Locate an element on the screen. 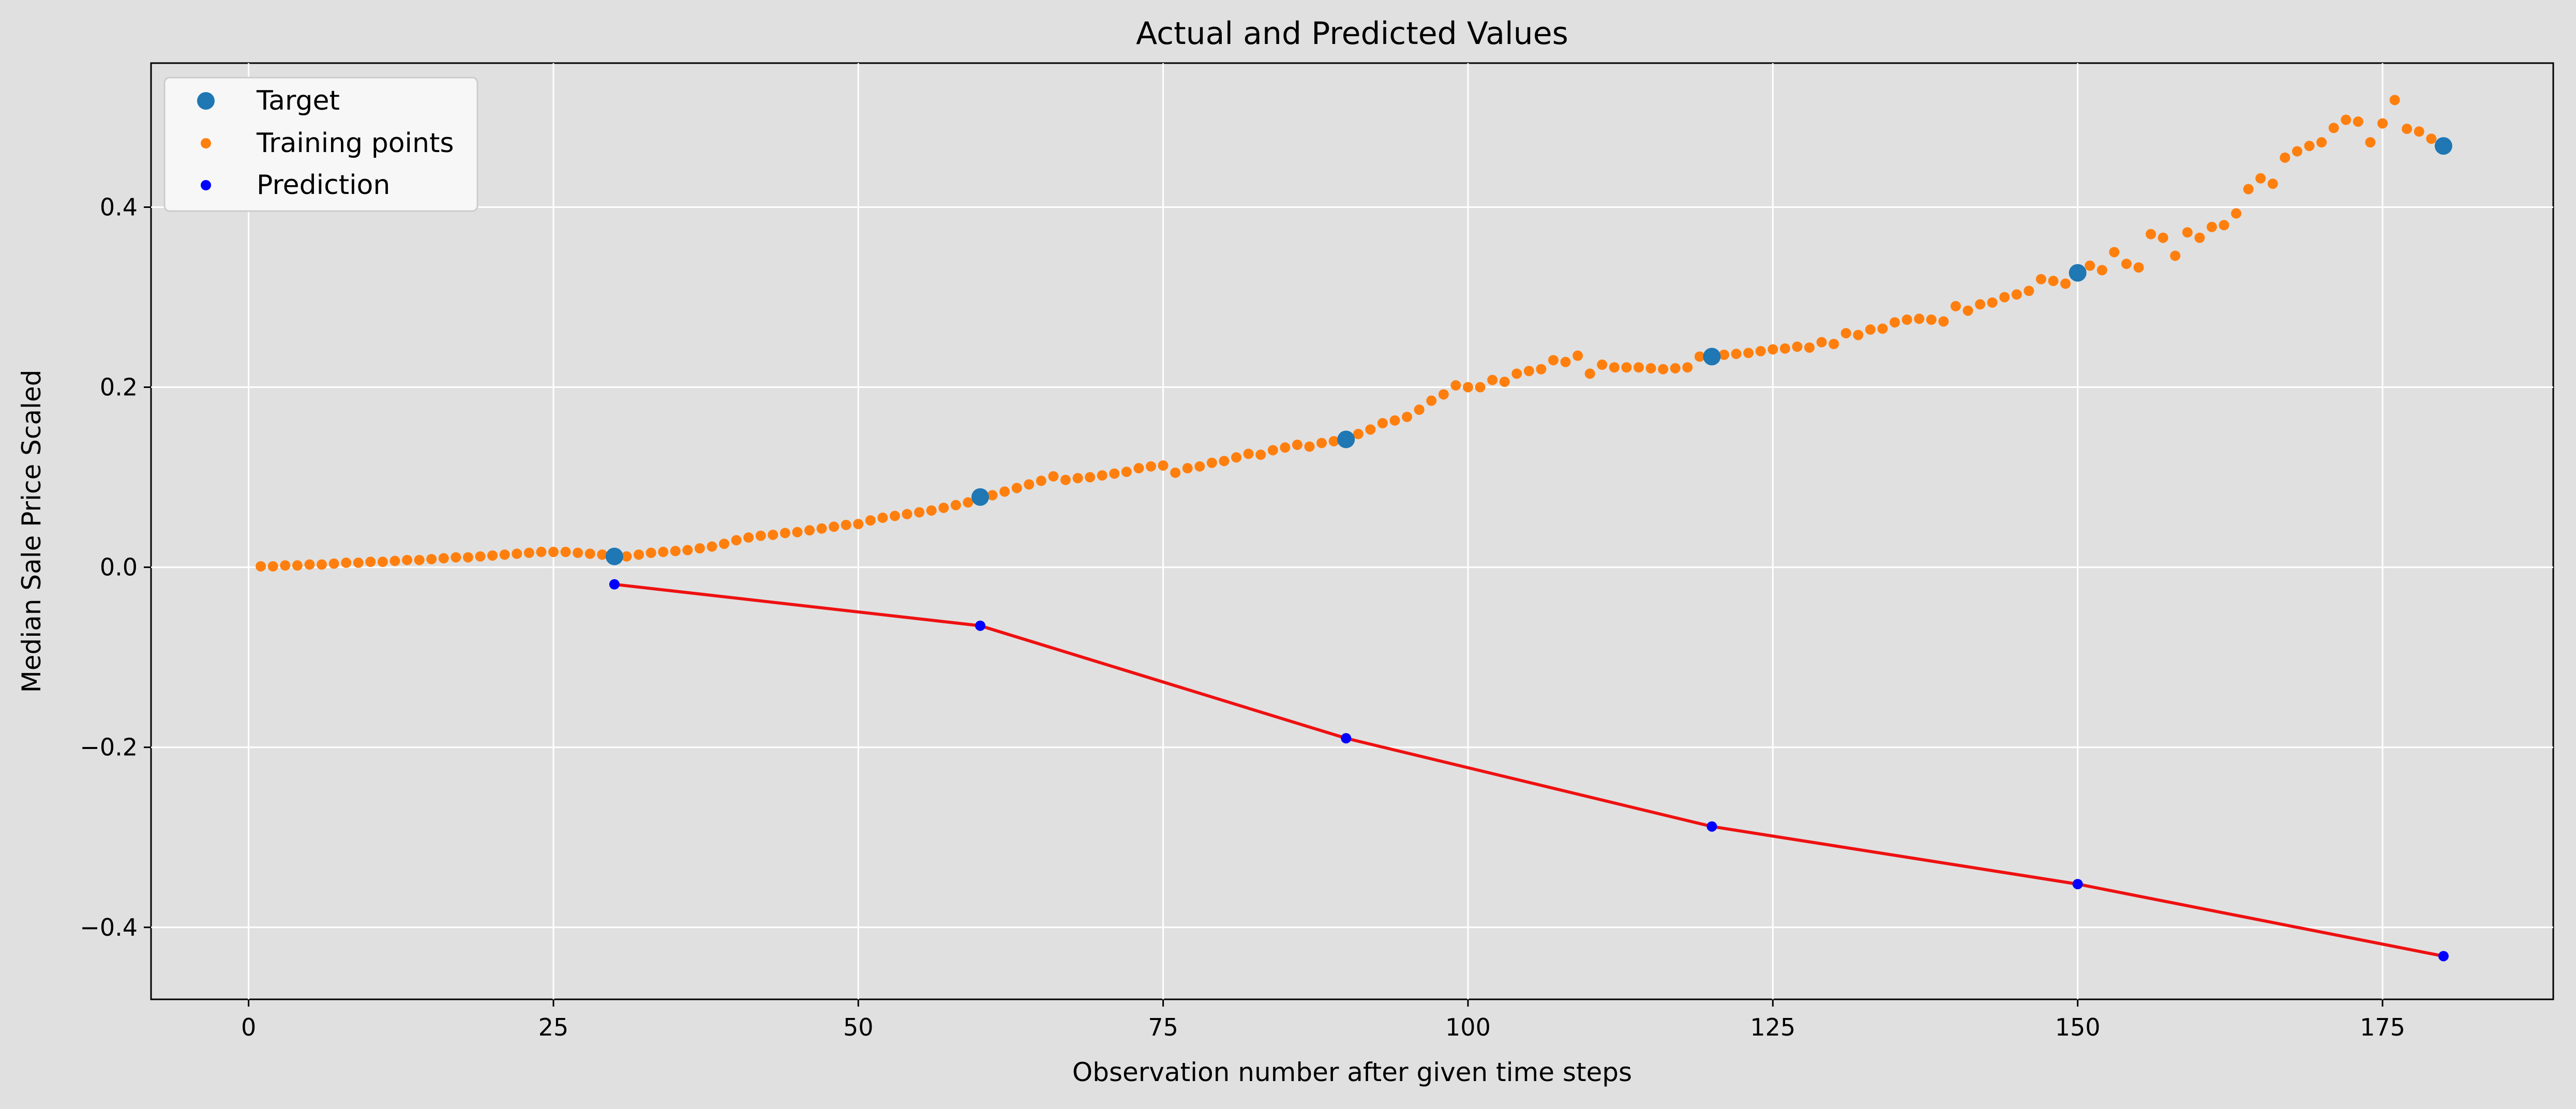  legend-label-target: Target is located at coordinates (298, 100).